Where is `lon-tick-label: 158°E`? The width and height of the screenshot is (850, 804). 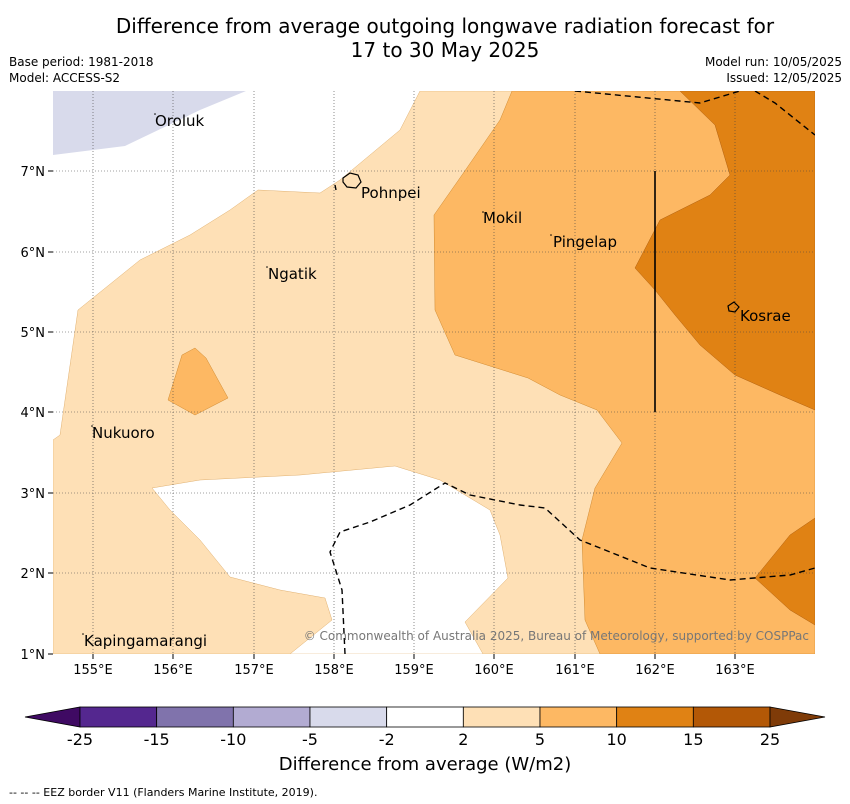
lon-tick-label: 158°E is located at coordinates (334, 670).